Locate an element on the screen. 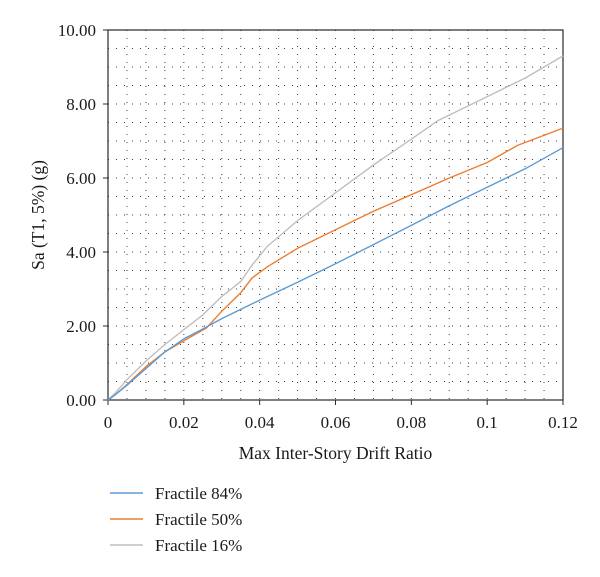  y-axis-ticks: 0.00 2.00 4.00 6.00 8.00 10.00 is located at coordinates (83, 215).